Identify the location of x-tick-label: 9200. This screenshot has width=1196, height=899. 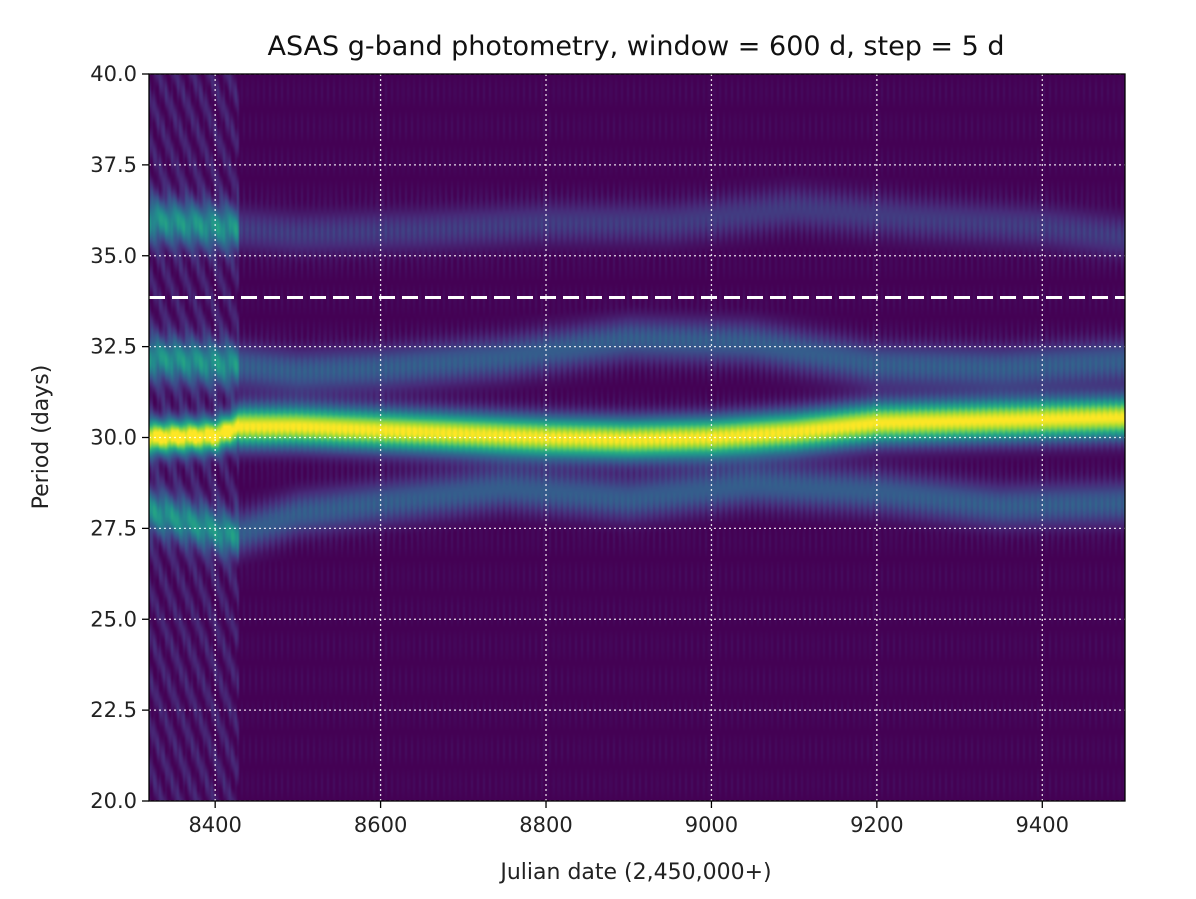
(876, 825).